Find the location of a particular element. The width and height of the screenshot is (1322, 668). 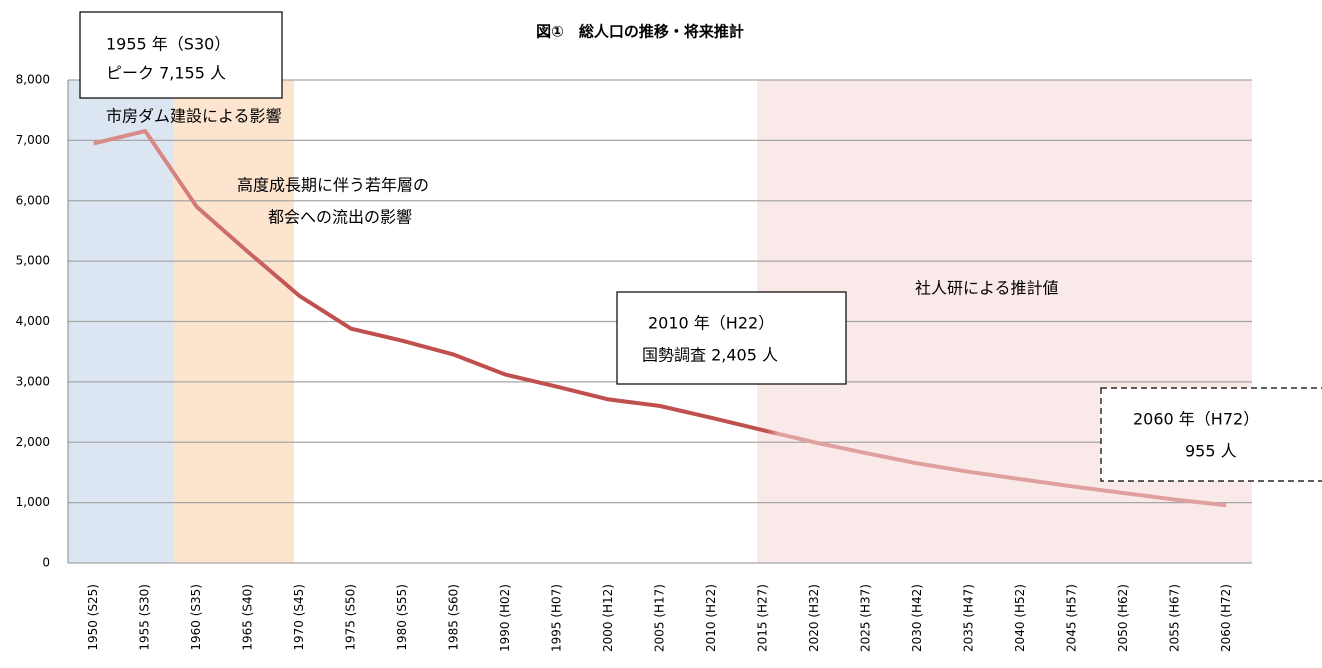

annotation: 2060 年（H72） is located at coordinates (1196, 419).